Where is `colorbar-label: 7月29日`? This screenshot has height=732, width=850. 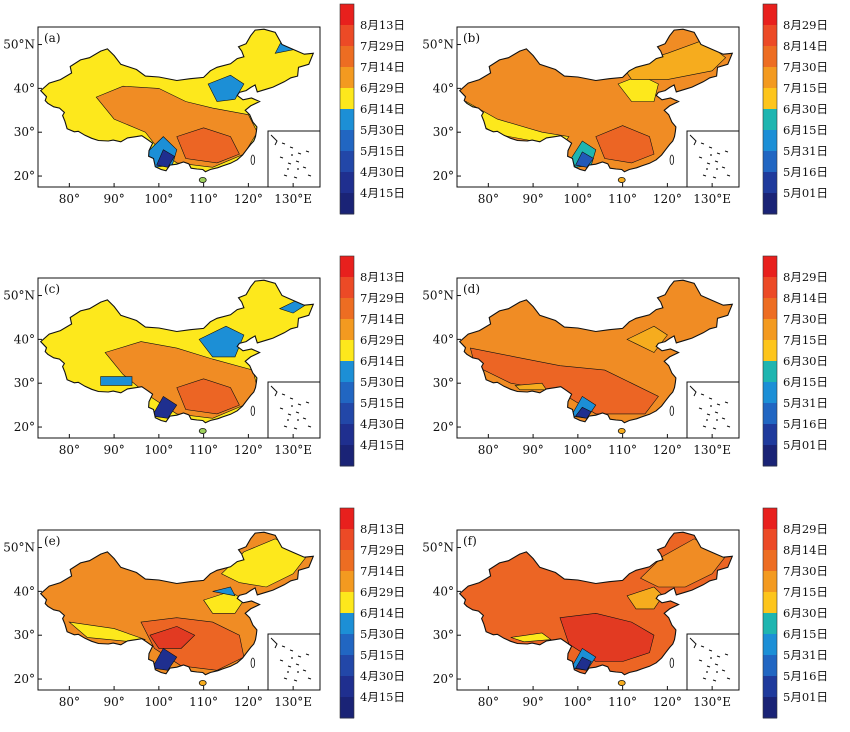
colorbar-label: 7月29日 is located at coordinates (382, 550).